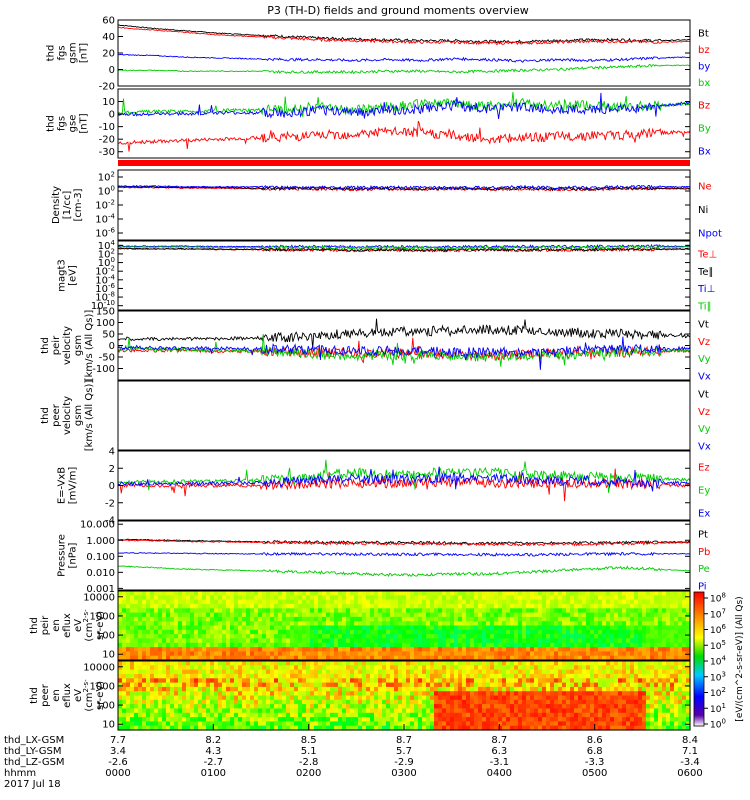 Image resolution: width=750 pixels, height=800 pixels. I want to click on colorbar-strip, so click(699, 659).